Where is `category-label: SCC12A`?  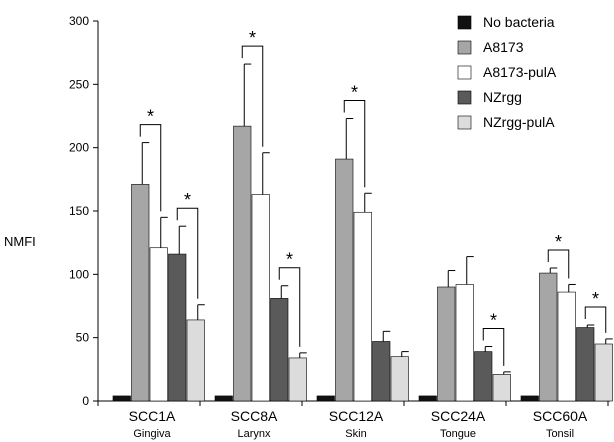
category-label: SCC12A is located at coordinates (356, 416).